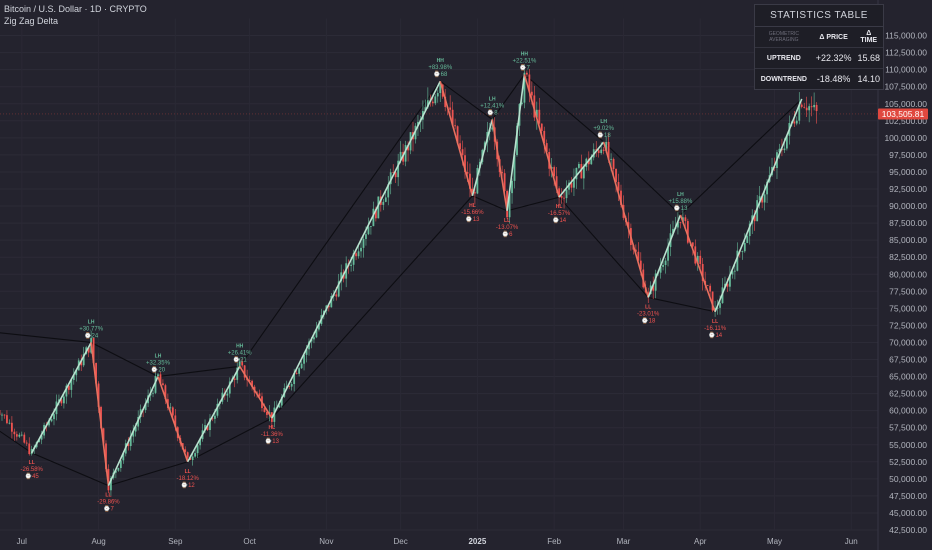 This screenshot has width=932, height=550. What do you see at coordinates (507, 234) in the screenshot?
I see `svg-text: ⌚6` at bounding box center [507, 234].